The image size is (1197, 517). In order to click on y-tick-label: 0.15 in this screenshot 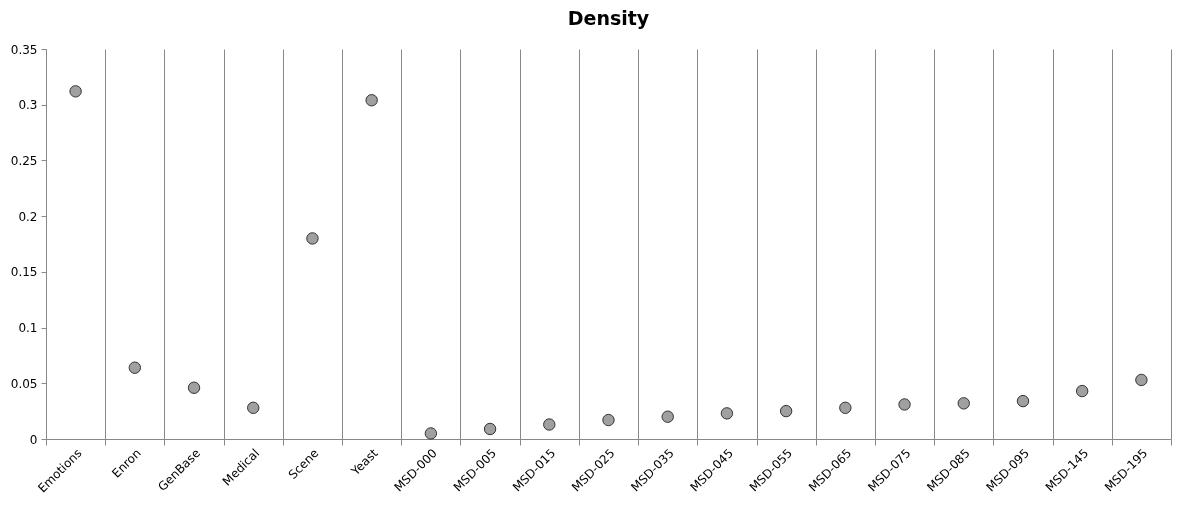, I will do `click(24, 272)`.